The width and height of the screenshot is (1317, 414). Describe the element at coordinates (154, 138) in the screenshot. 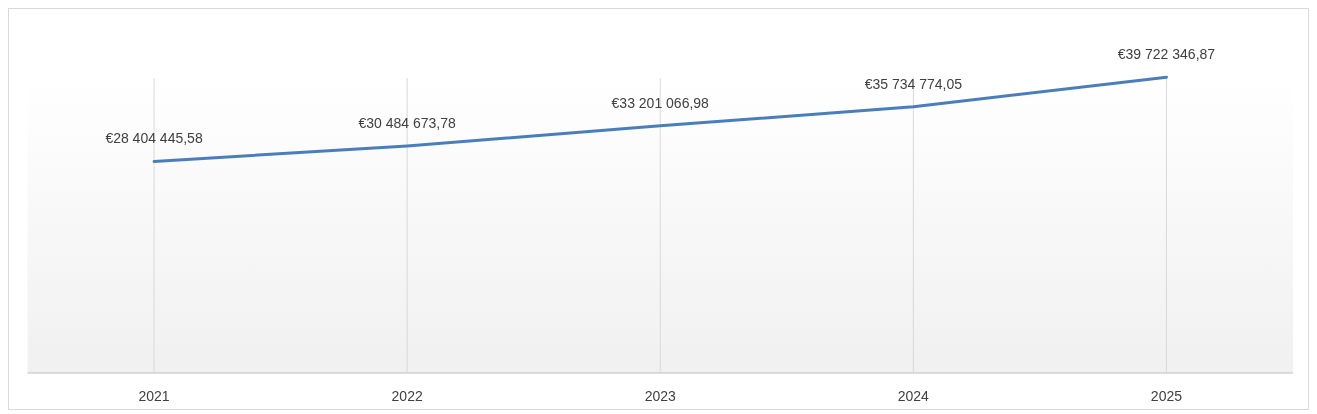

I see `data-label: €28 404 445,58` at that location.